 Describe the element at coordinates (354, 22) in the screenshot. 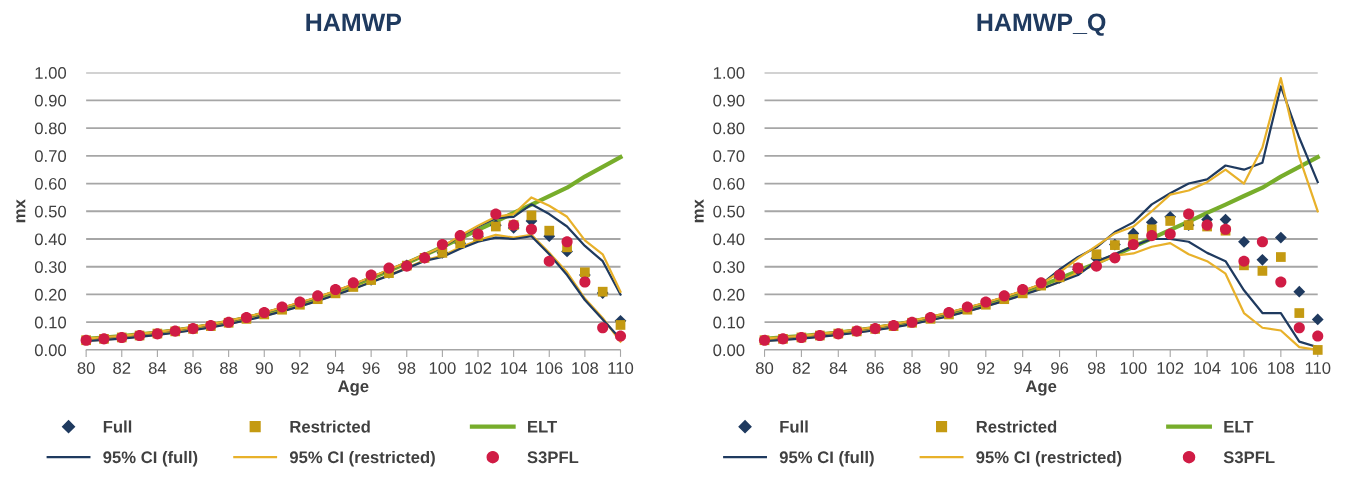

I see `chart-title: HAMWP` at that location.